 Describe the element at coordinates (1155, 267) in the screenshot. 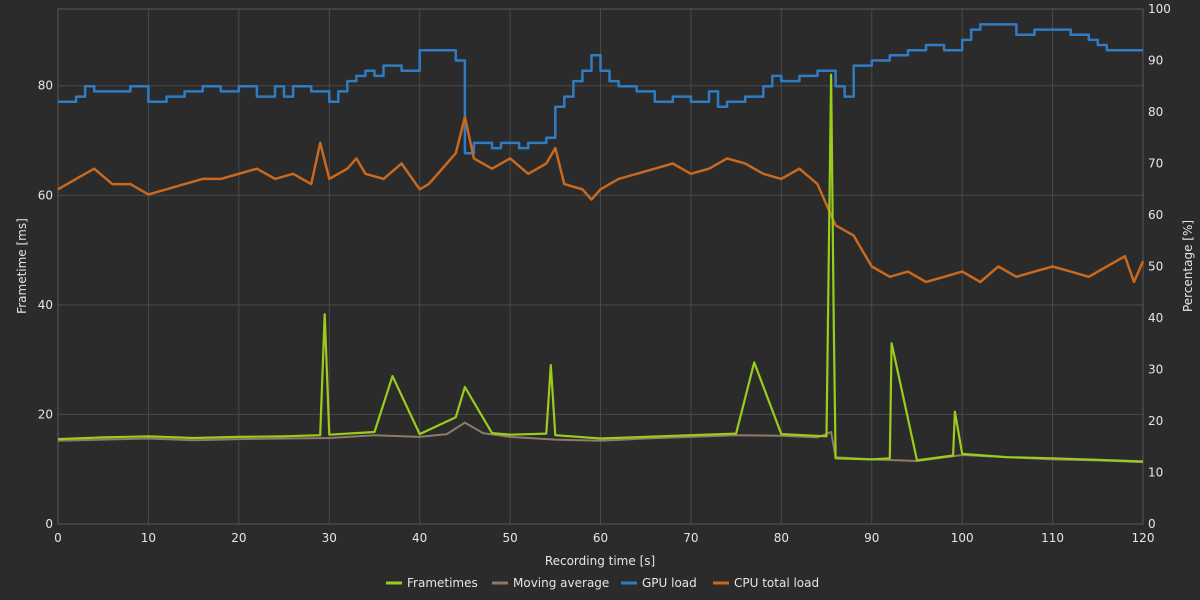

I see `y-right-tick-label: 50` at that location.